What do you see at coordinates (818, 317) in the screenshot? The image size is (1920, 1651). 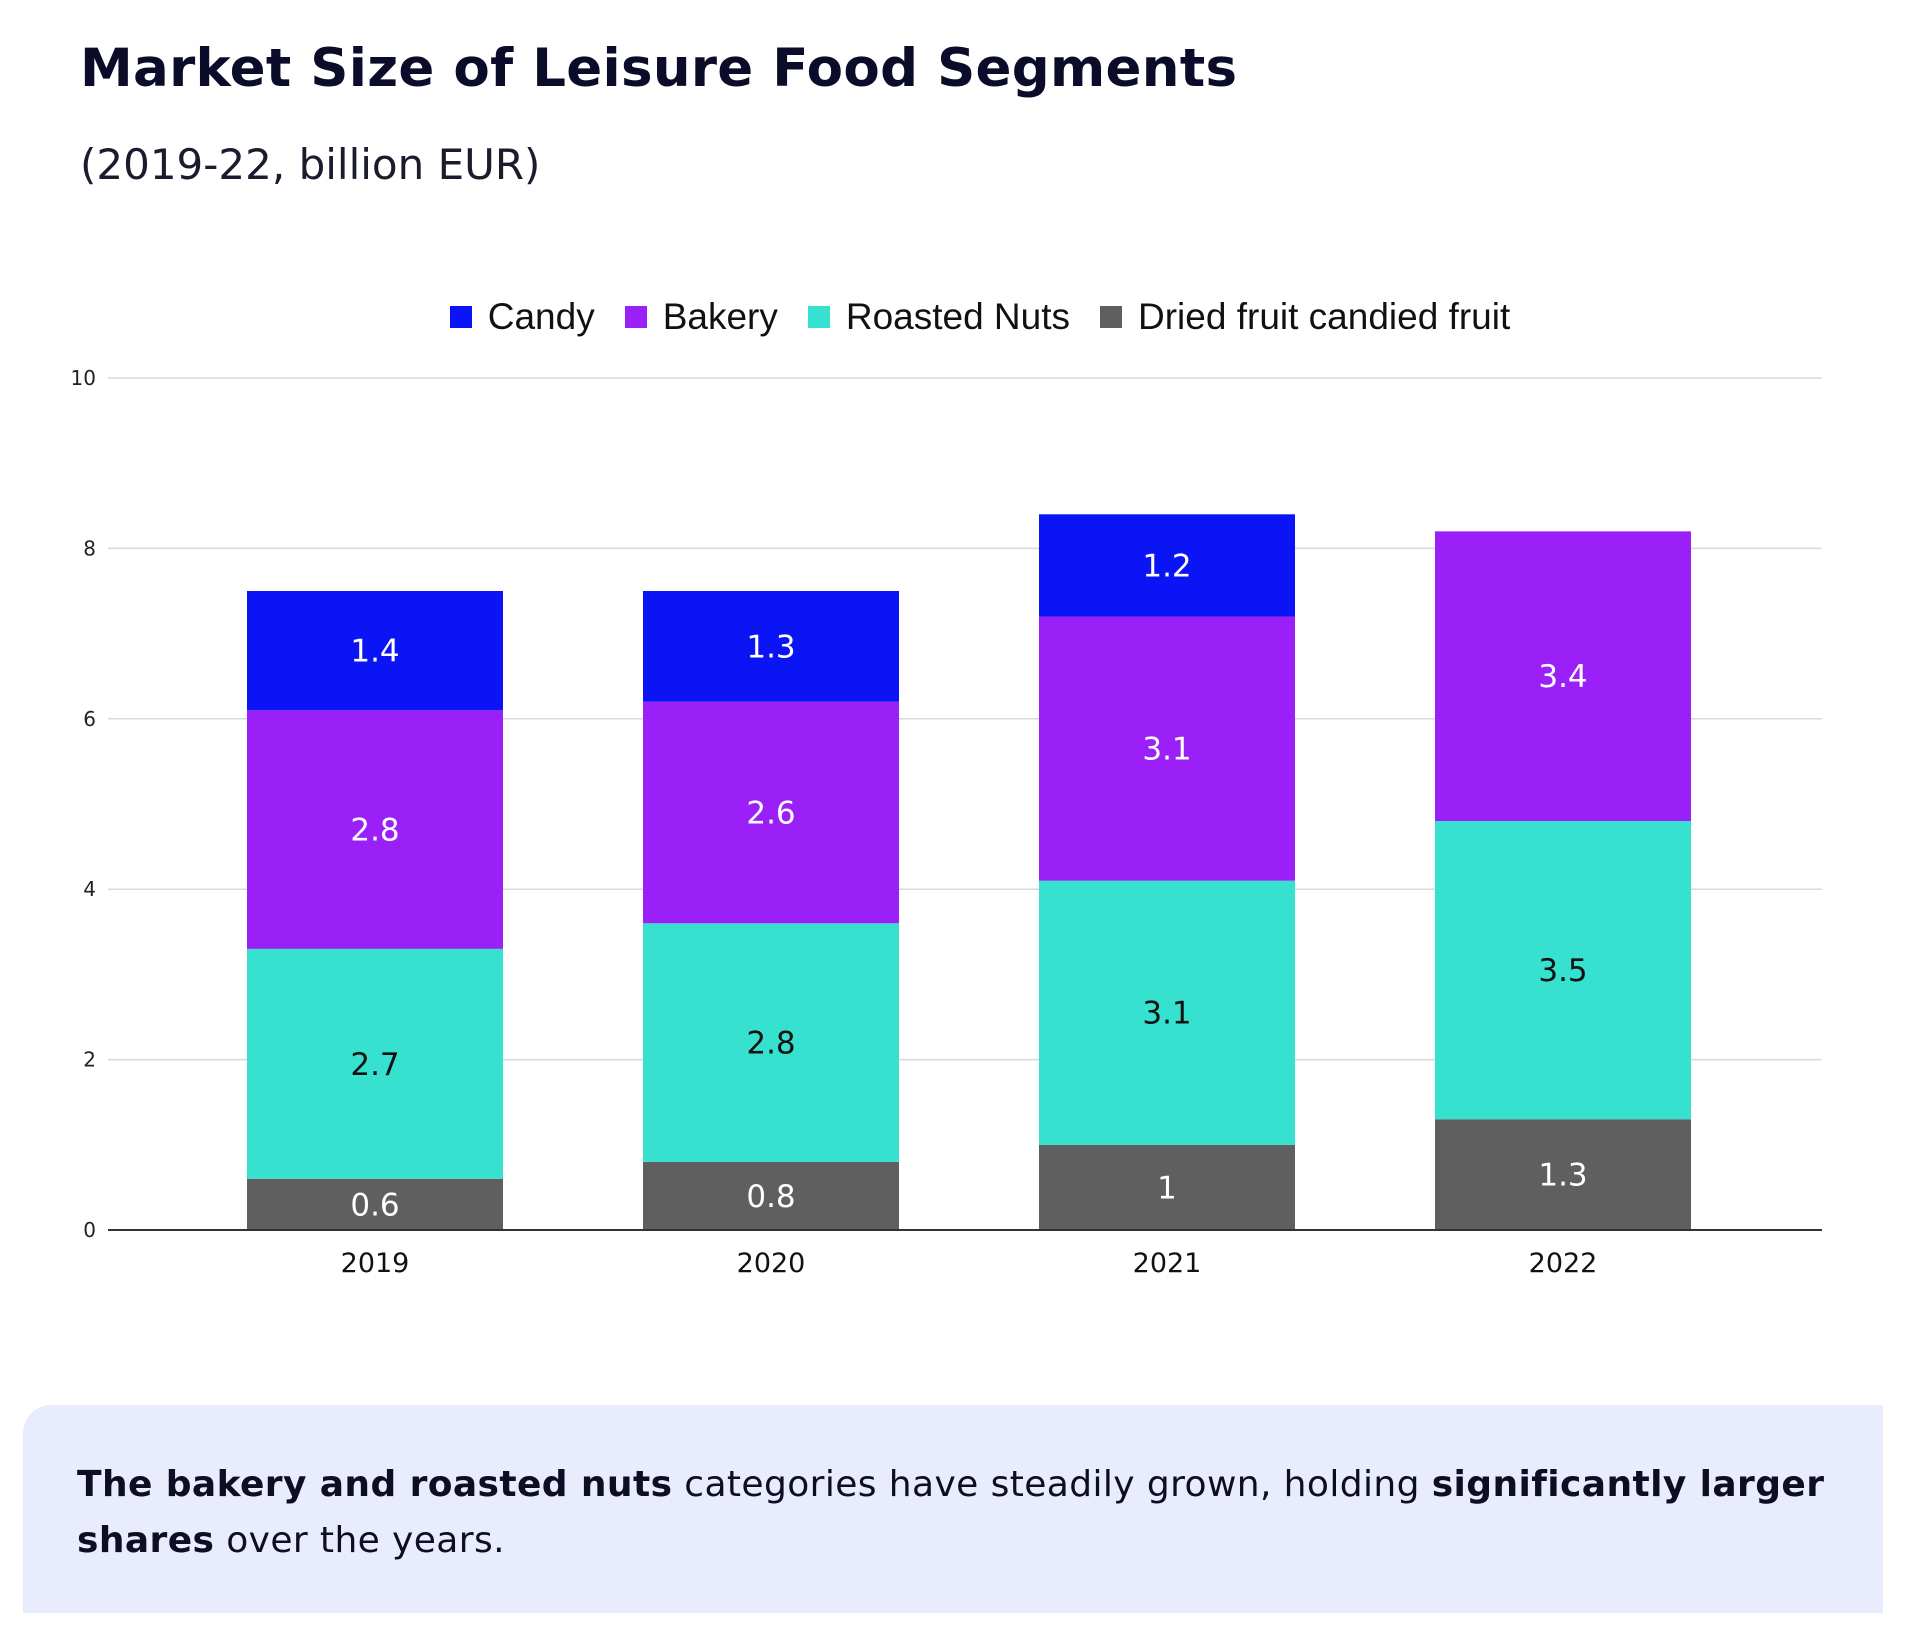 I see `legend-swatch-roasted-nuts` at bounding box center [818, 317].